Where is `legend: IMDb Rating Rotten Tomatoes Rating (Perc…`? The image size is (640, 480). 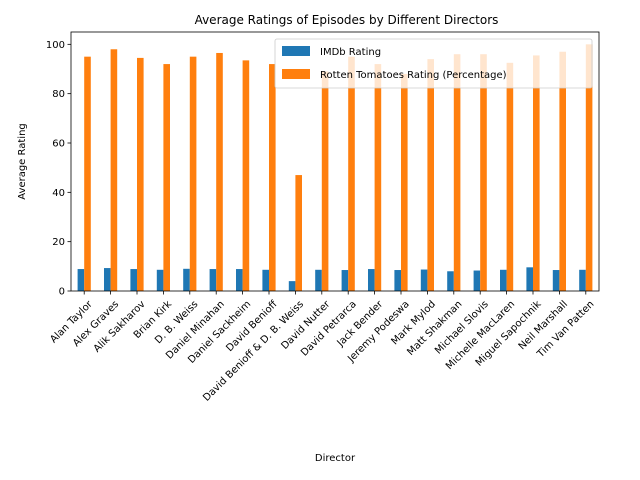 legend: IMDb Rating Rotten Tomatoes Rating (Perc… is located at coordinates (433, 63).